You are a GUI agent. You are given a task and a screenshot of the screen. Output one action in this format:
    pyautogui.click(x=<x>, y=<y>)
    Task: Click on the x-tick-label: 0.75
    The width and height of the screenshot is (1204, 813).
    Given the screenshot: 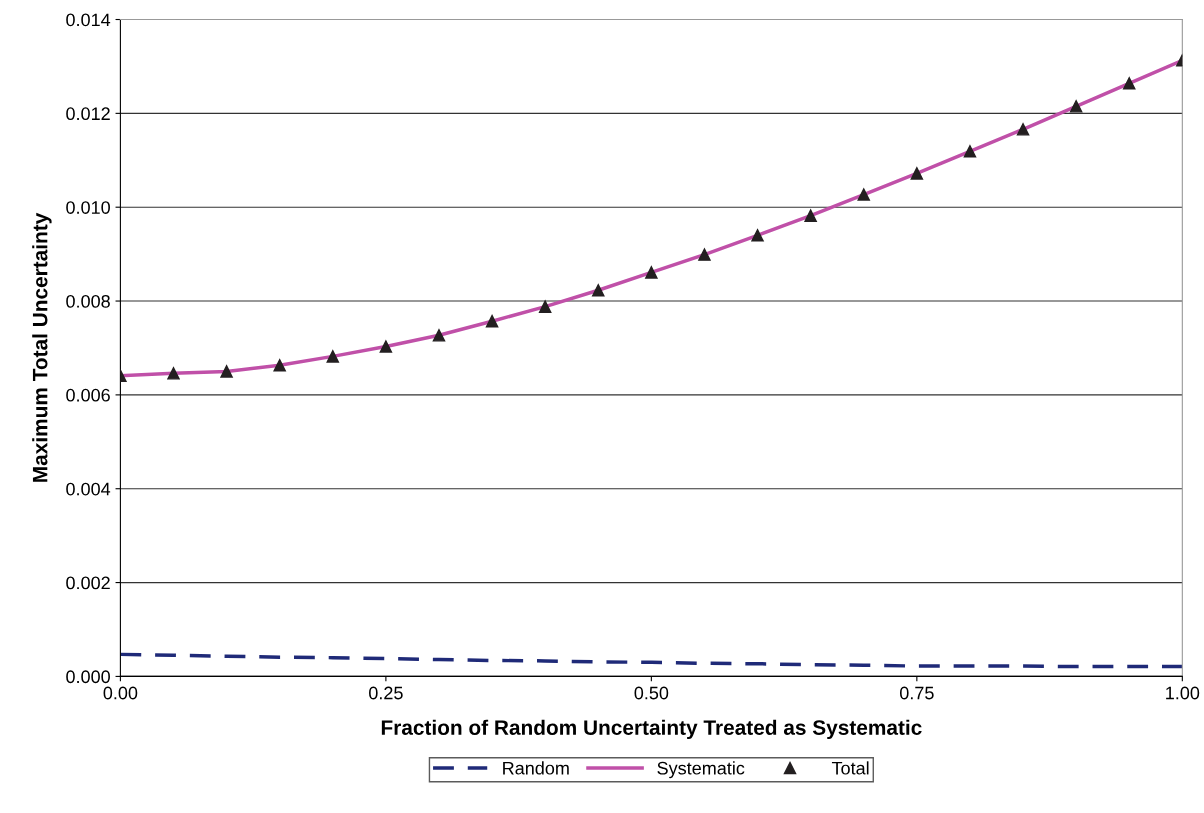 What is the action you would take?
    pyautogui.click(x=916, y=693)
    